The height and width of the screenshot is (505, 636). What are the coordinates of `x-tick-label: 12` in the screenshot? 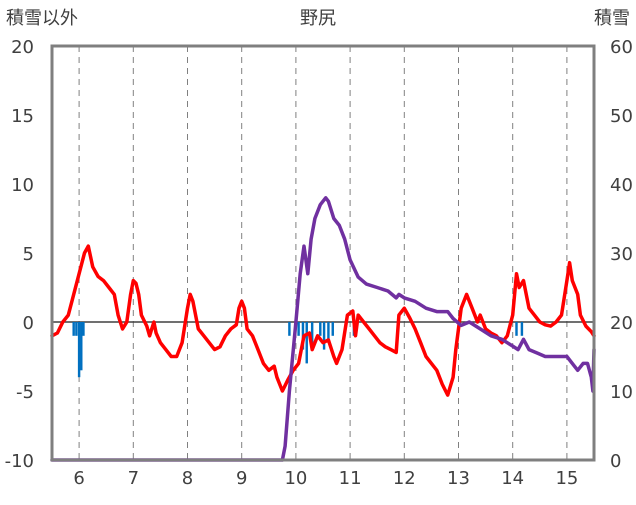 It's located at (404, 478).